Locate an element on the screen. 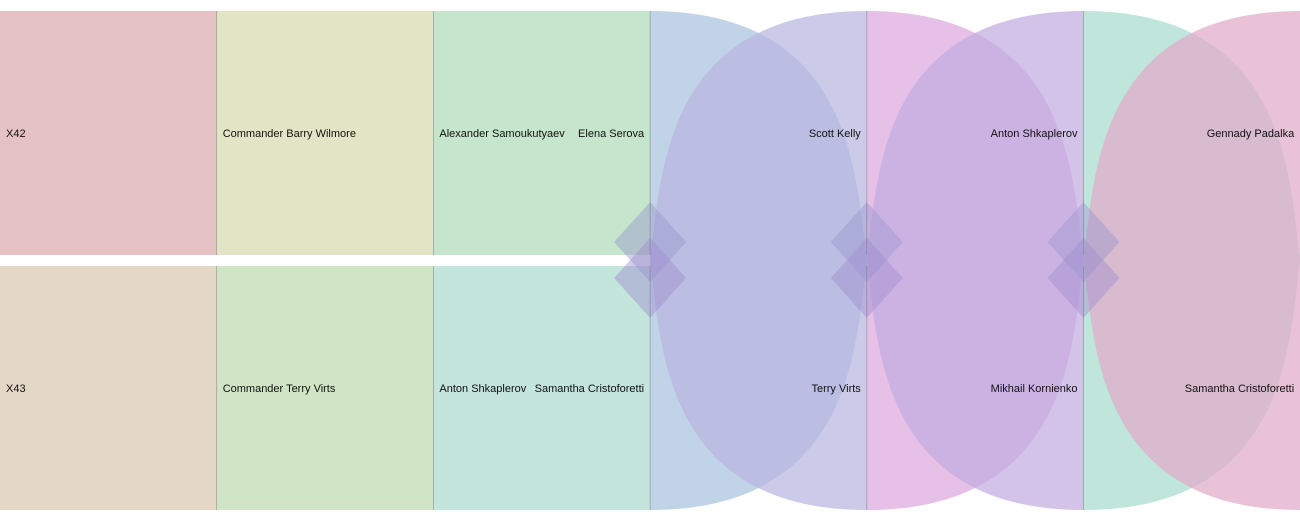 The width and height of the screenshot is (1300, 520). label-bottom-left-0: X43 is located at coordinates (16, 389).